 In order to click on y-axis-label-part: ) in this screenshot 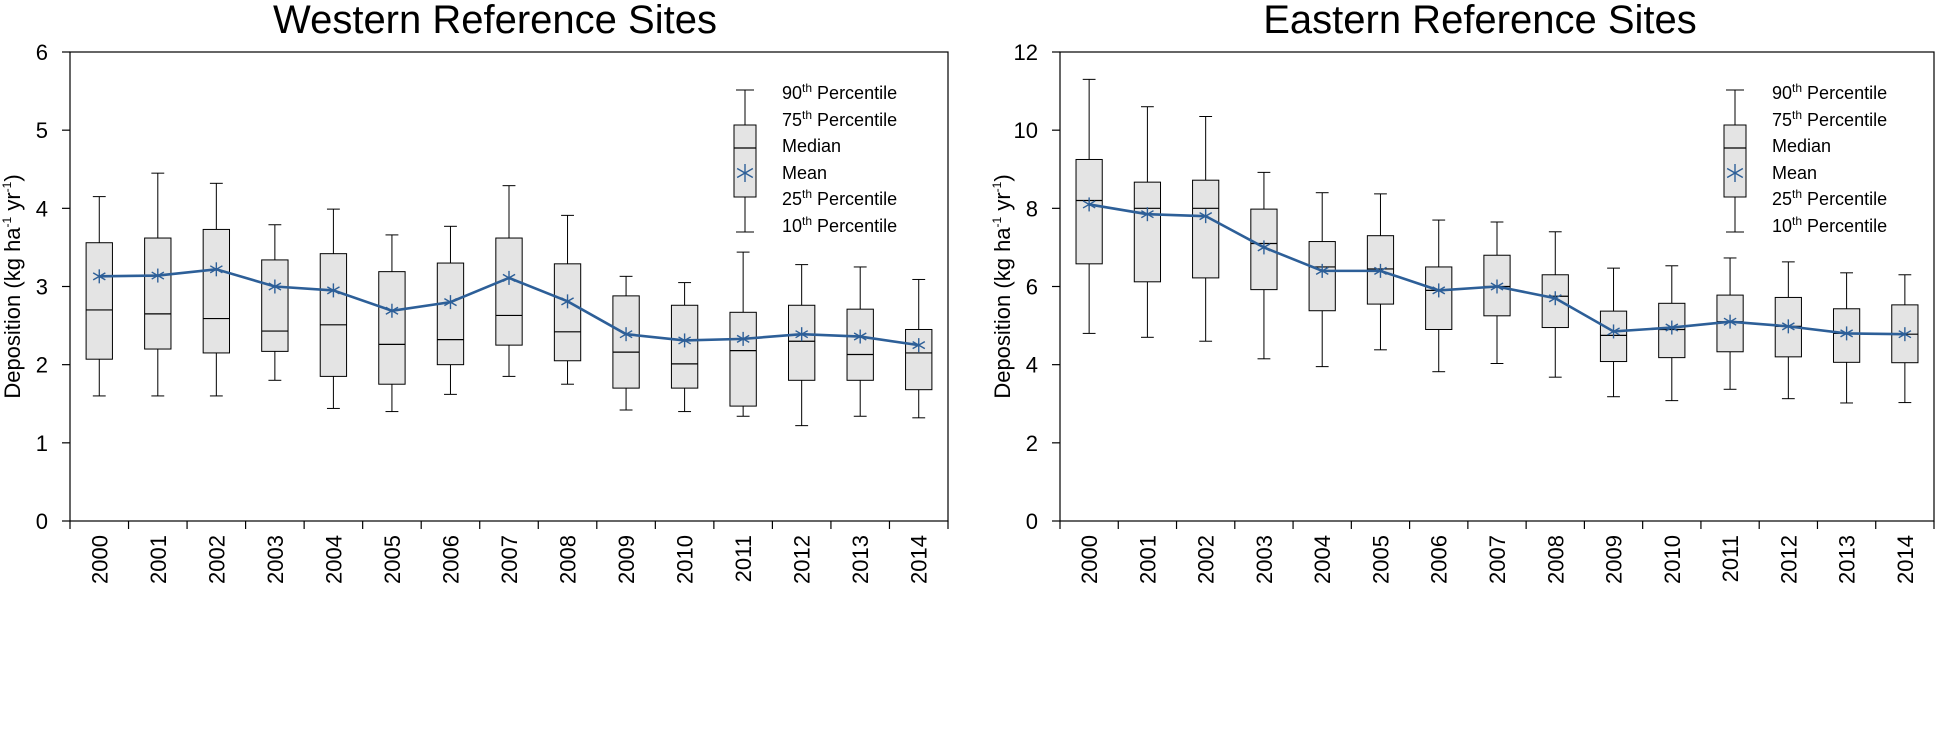, I will do `click(1002, 177)`.